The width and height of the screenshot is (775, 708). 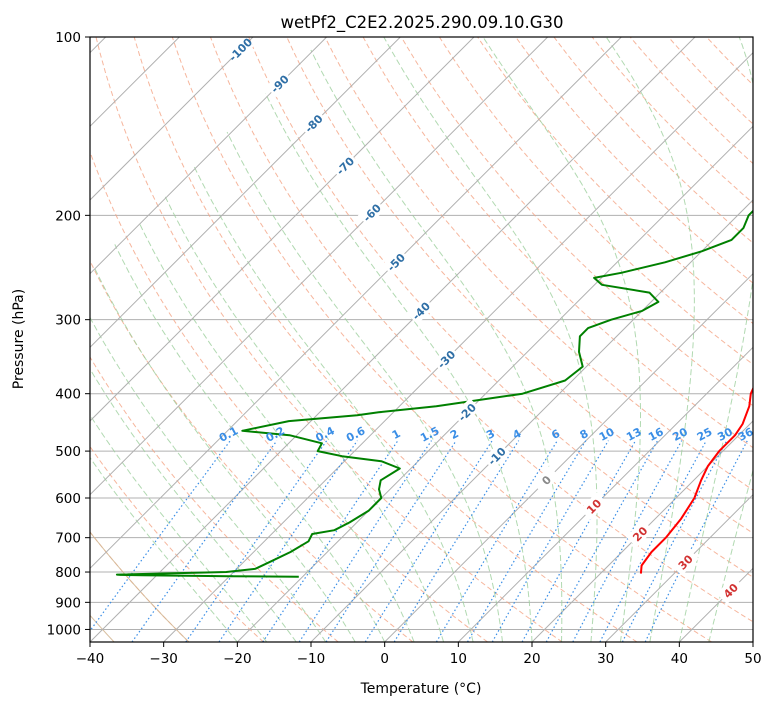 What do you see at coordinates (19, 339) in the screenshot?
I see `y-axis-label: Pressure (hPa)` at bounding box center [19, 339].